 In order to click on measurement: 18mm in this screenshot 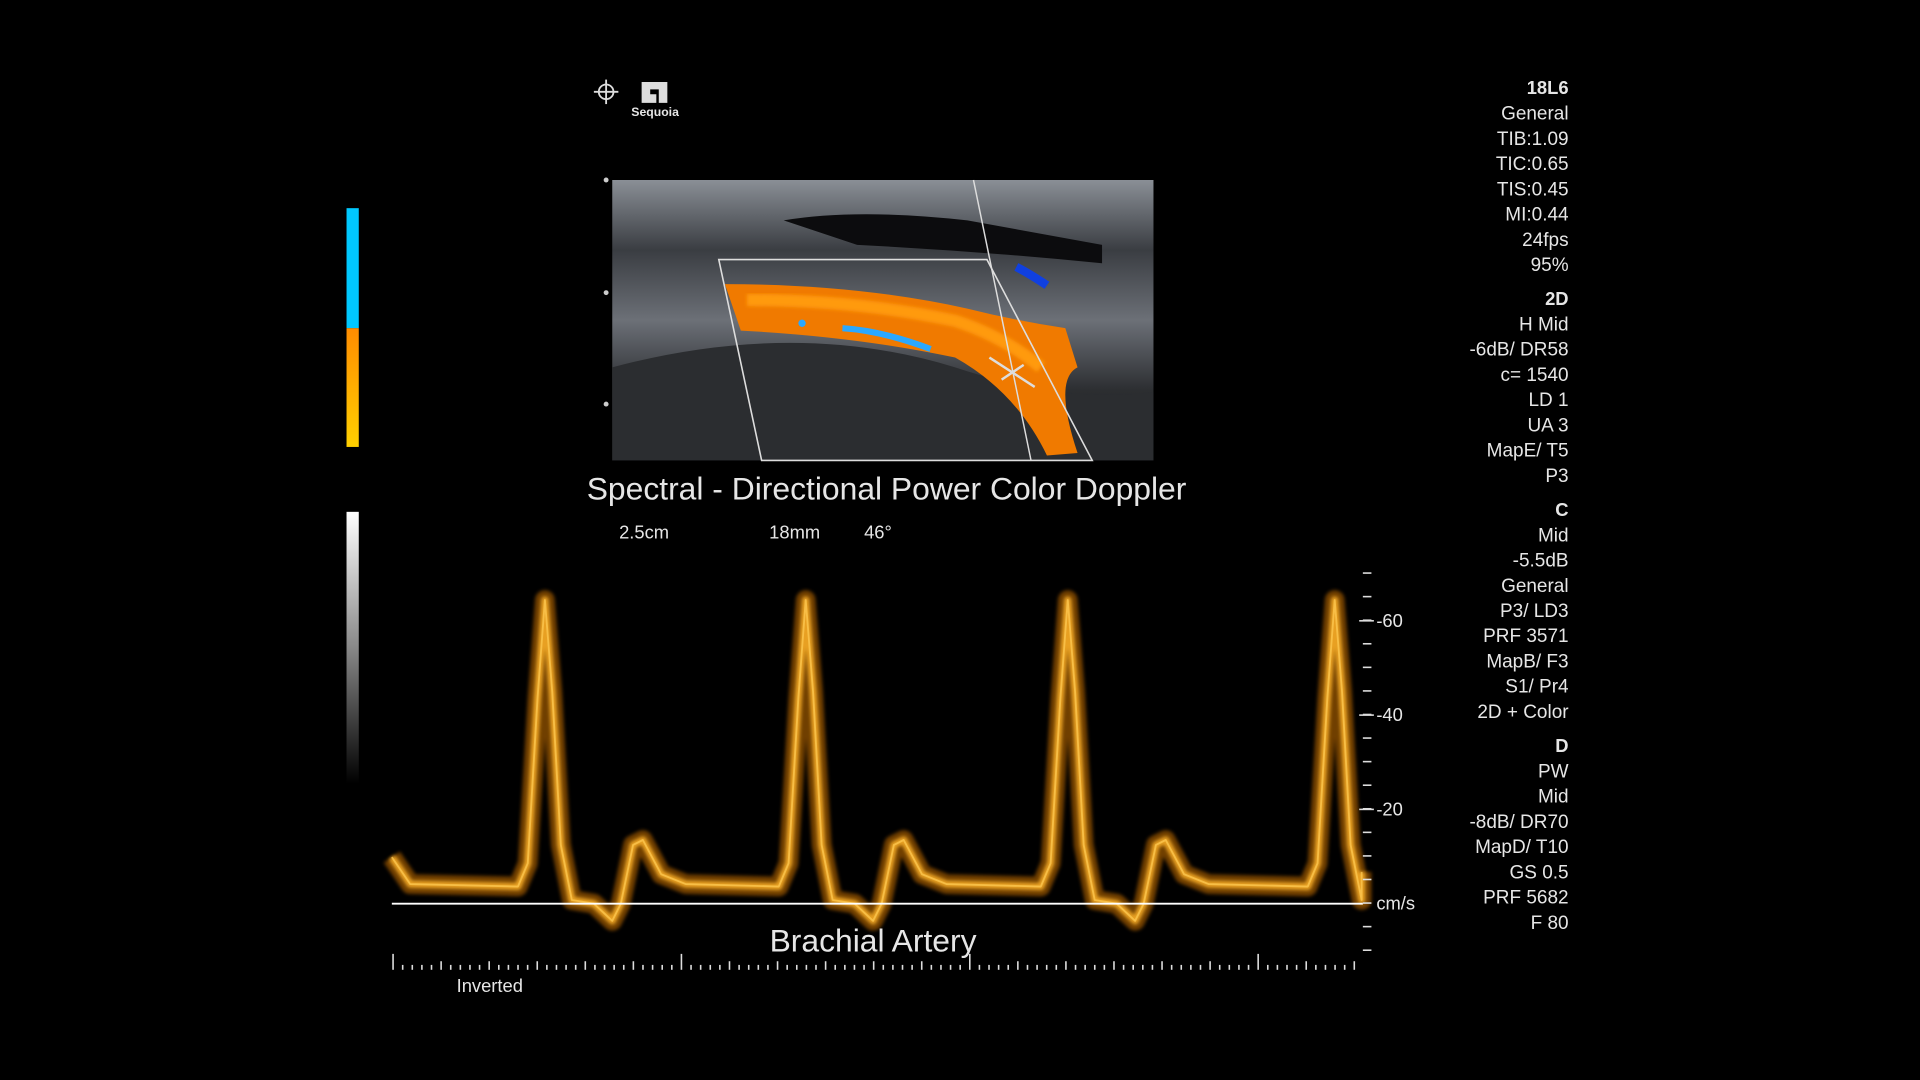, I will do `click(794, 532)`.